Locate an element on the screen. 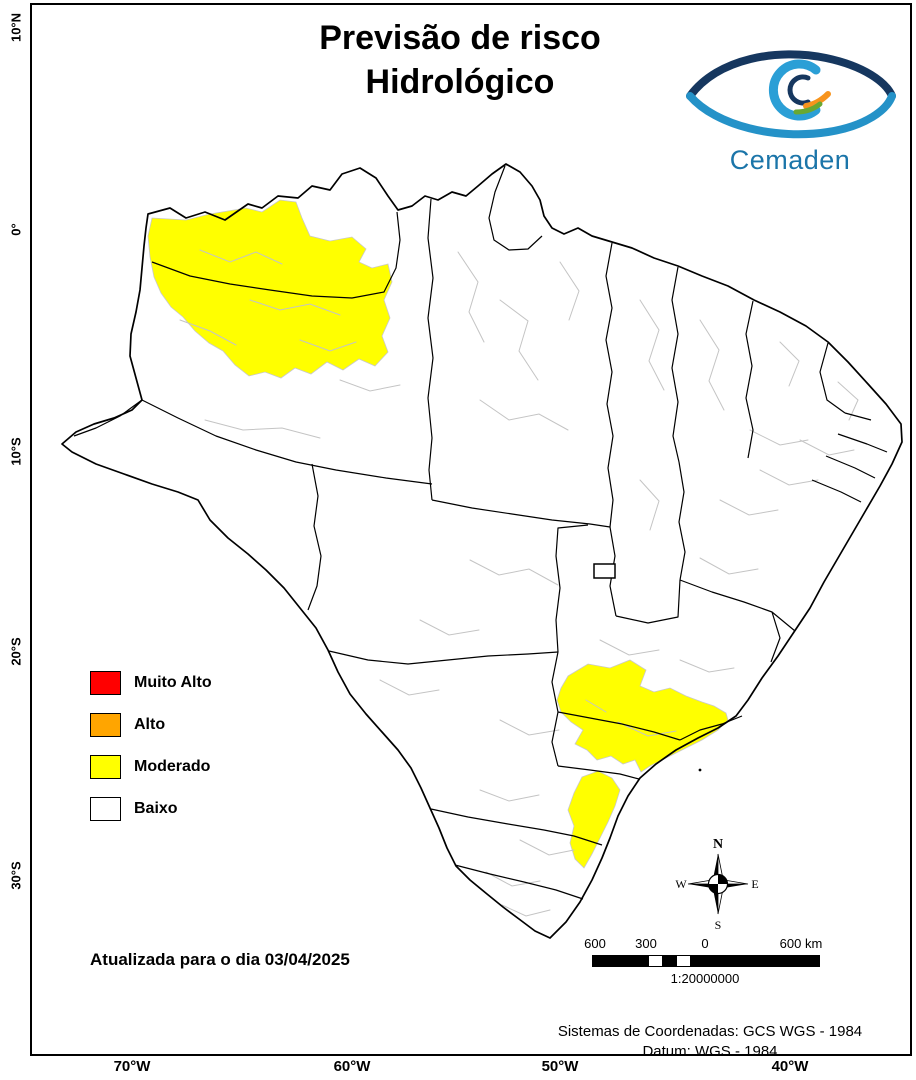 The image size is (916, 1080). cemaden-wordmark: Cemaden is located at coordinates (790, 160).